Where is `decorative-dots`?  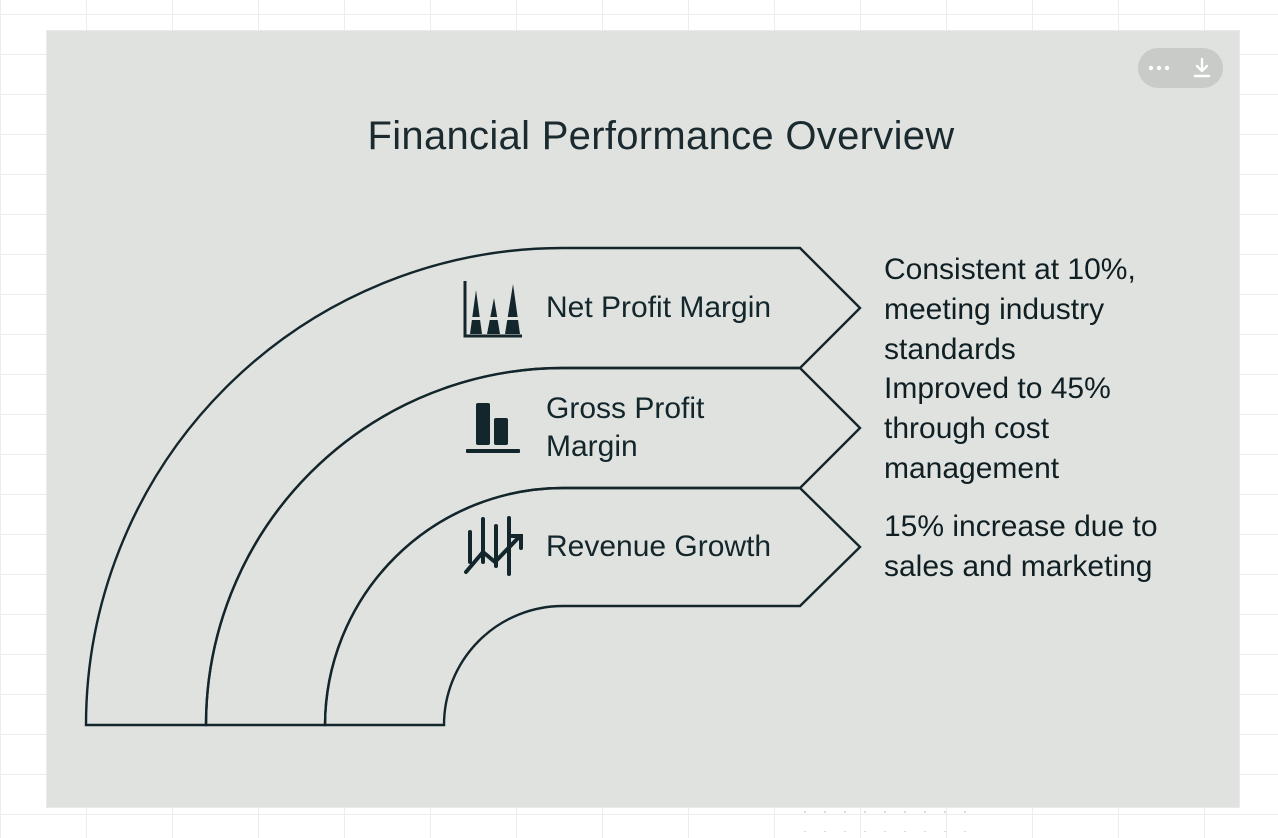 decorative-dots is located at coordinates (885, 817).